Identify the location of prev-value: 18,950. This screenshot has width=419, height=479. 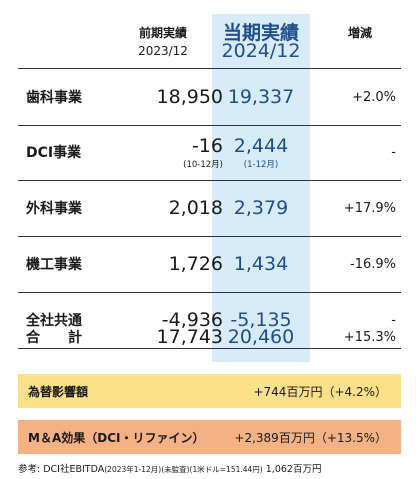
(189, 97).